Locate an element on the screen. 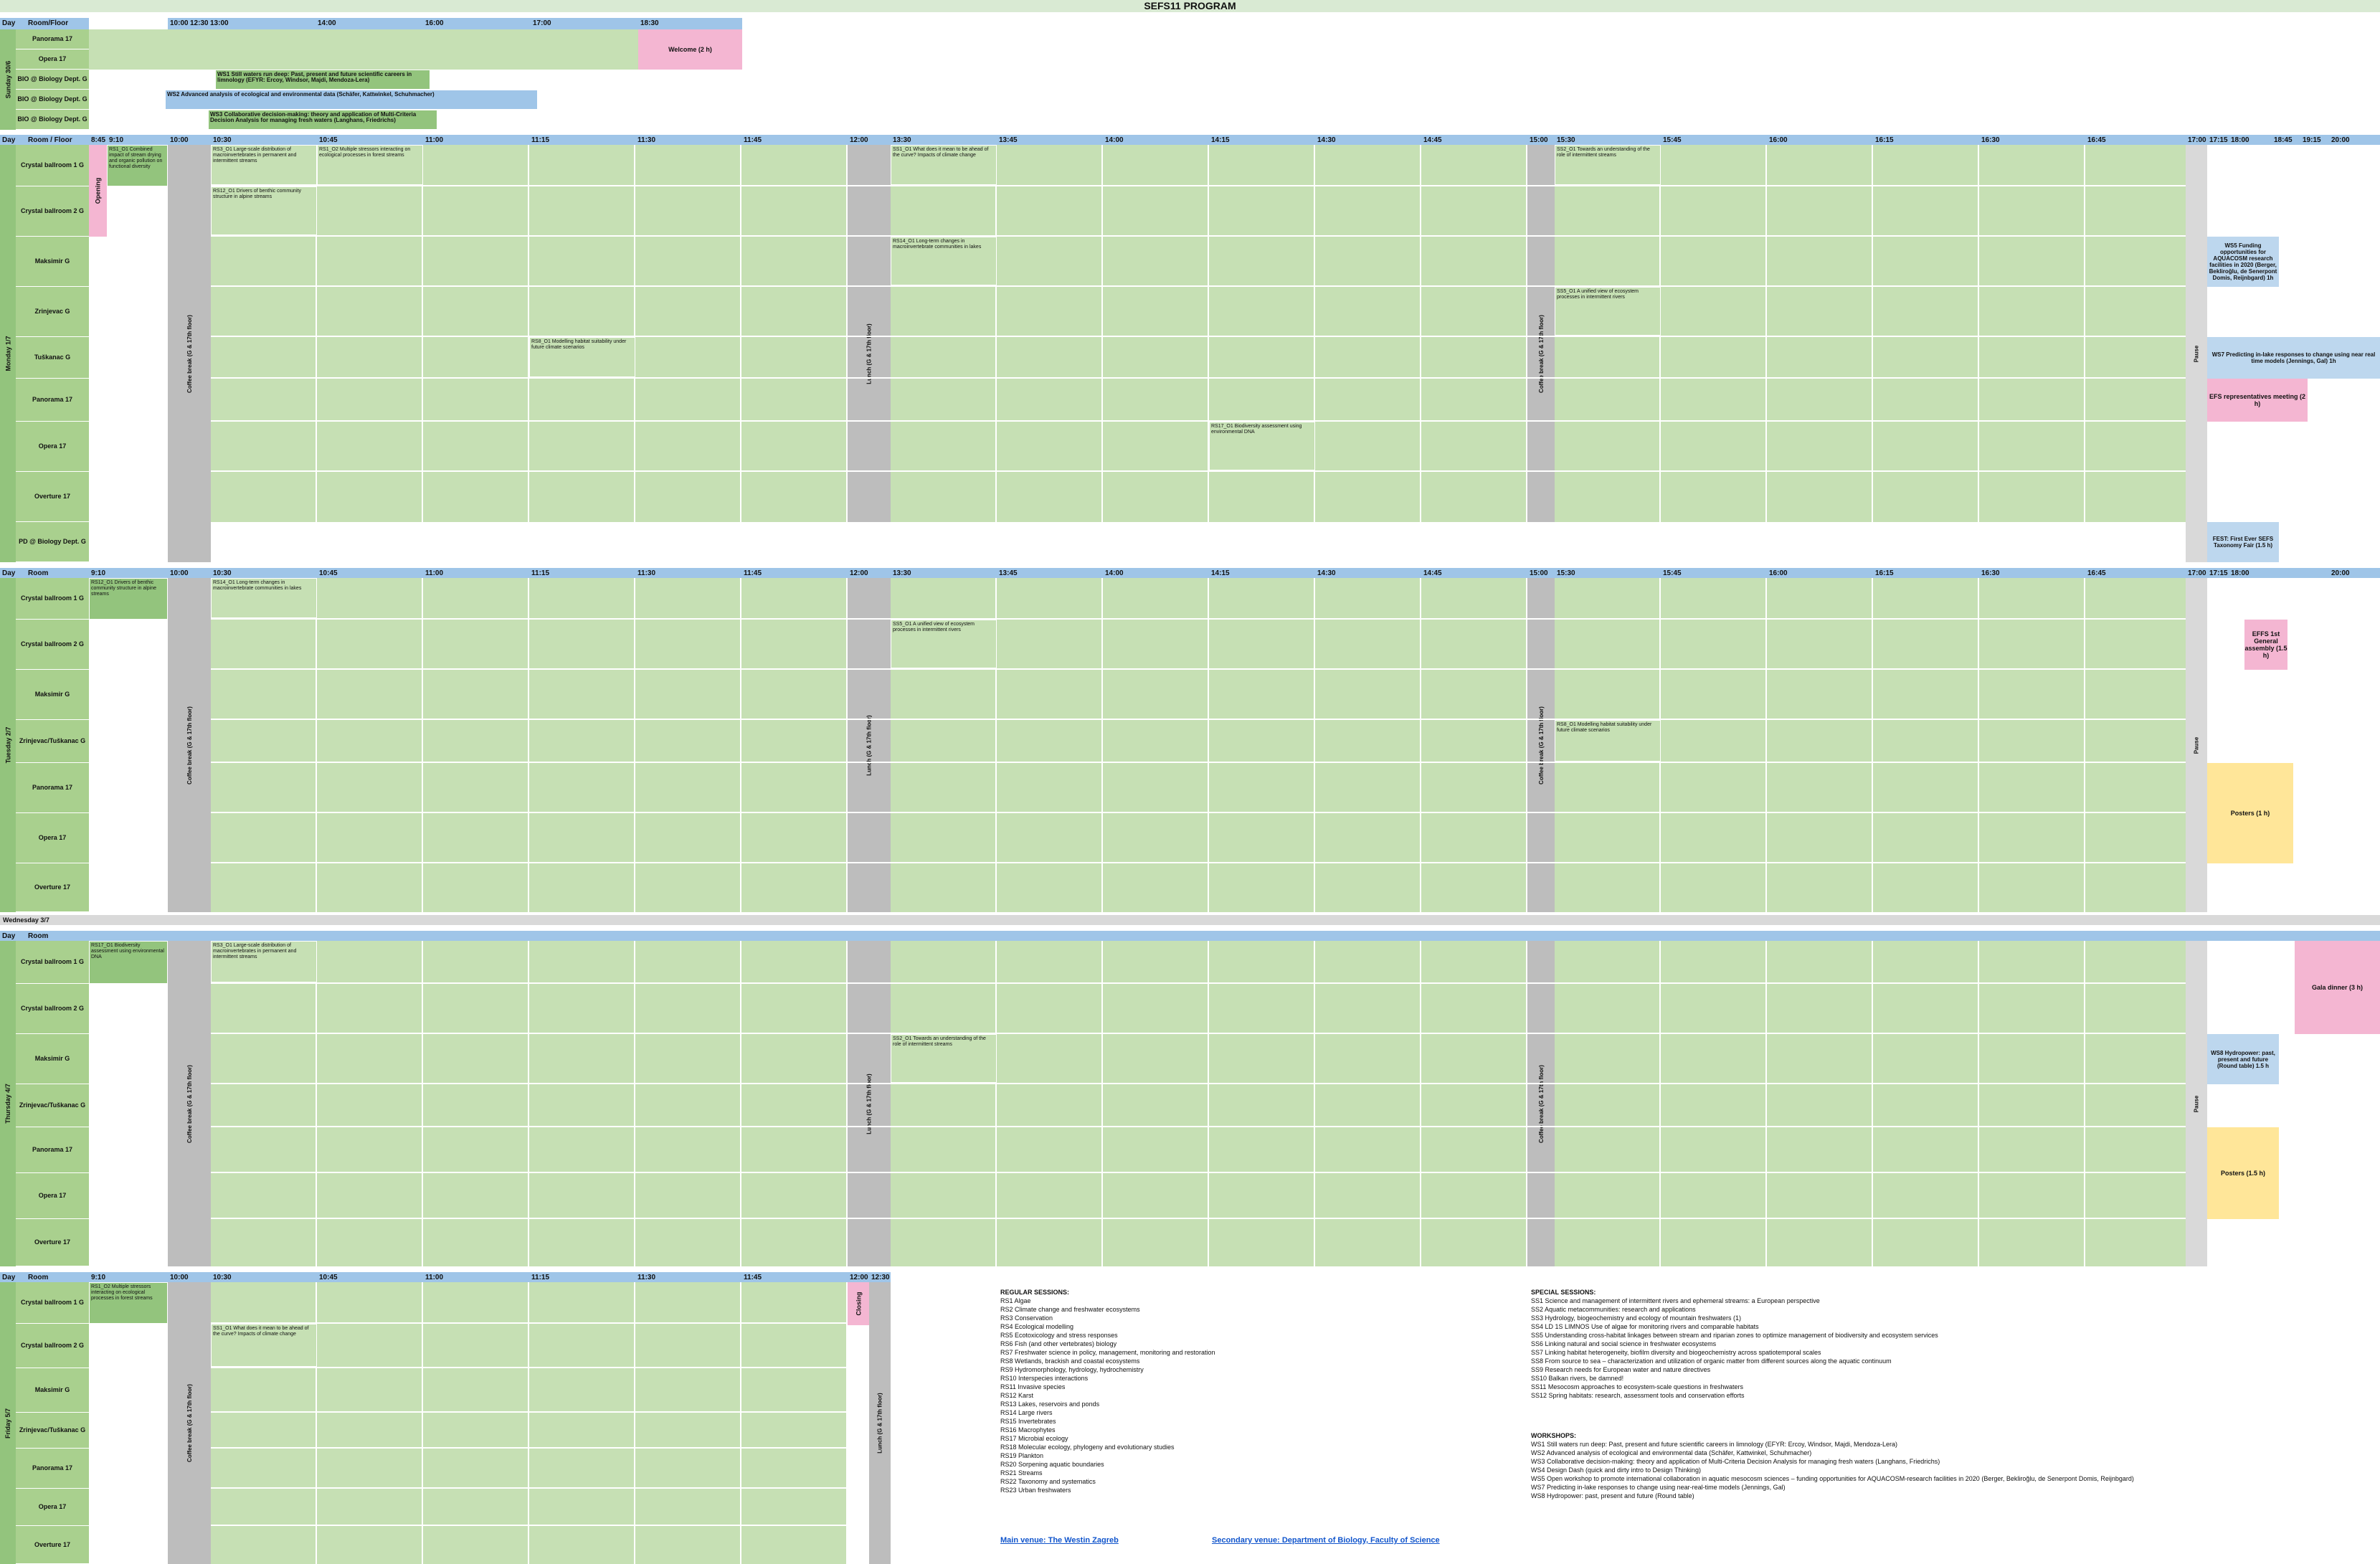  mon-time-1800: 18:00 is located at coordinates (2250, 140).